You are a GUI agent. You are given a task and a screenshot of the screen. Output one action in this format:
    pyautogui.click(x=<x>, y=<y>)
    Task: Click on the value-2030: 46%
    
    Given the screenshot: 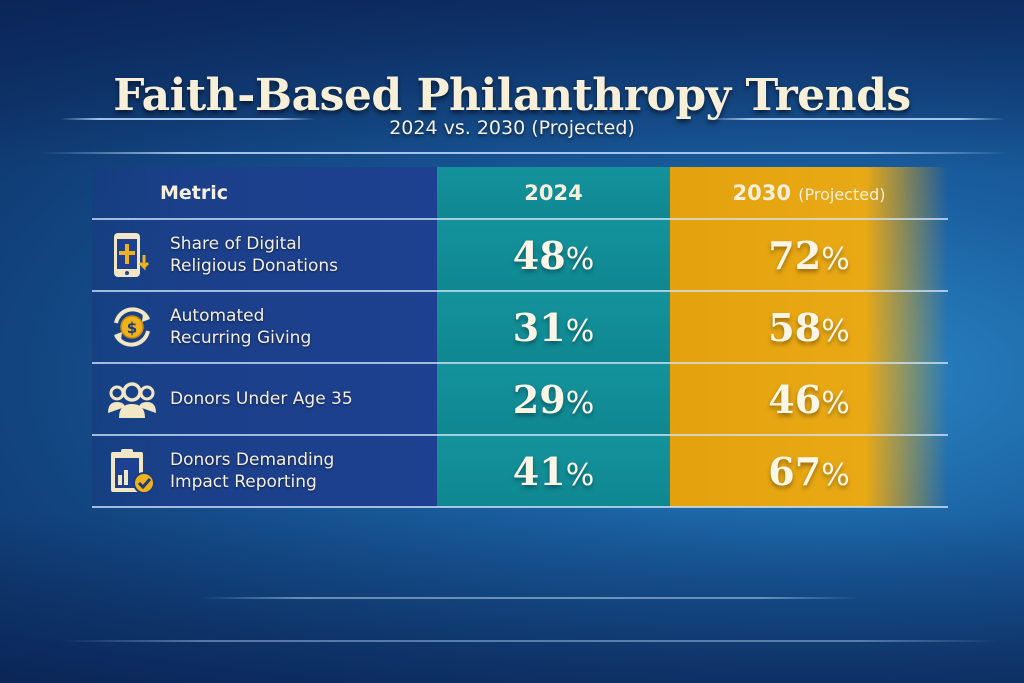 What is the action you would take?
    pyautogui.click(x=809, y=399)
    